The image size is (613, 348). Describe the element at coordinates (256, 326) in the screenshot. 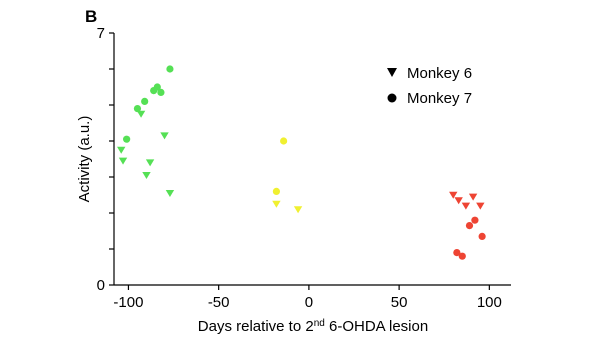

I see `x-axis-title-main: Days relative to 2` at that location.